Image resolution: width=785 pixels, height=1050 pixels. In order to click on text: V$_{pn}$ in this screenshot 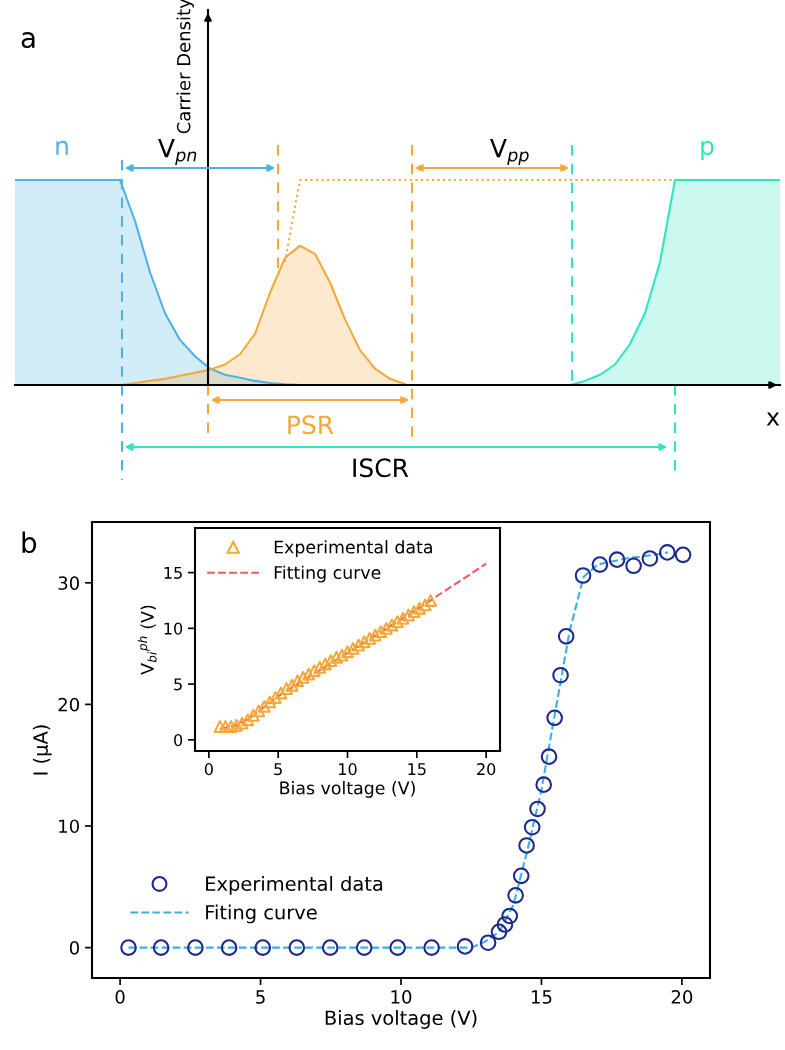, I will do `click(177, 152)`.